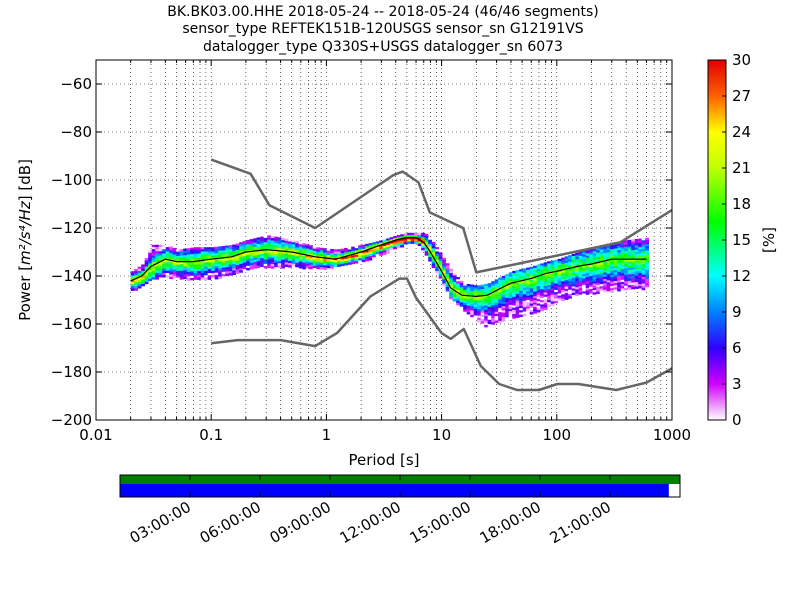 This screenshot has width=800, height=604. Describe the element at coordinates (741, 168) in the screenshot. I see `colorbar-tick-label: 21` at that location.